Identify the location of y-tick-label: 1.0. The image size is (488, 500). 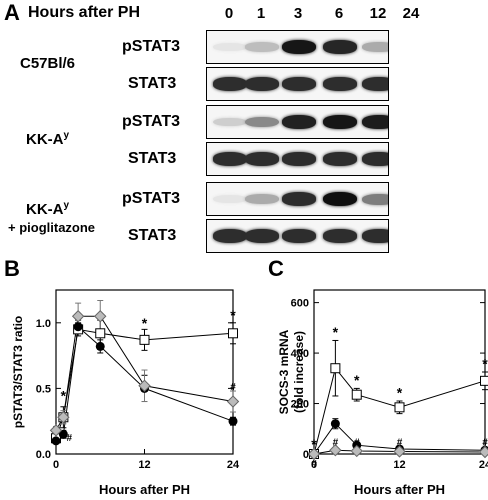
(43, 324).